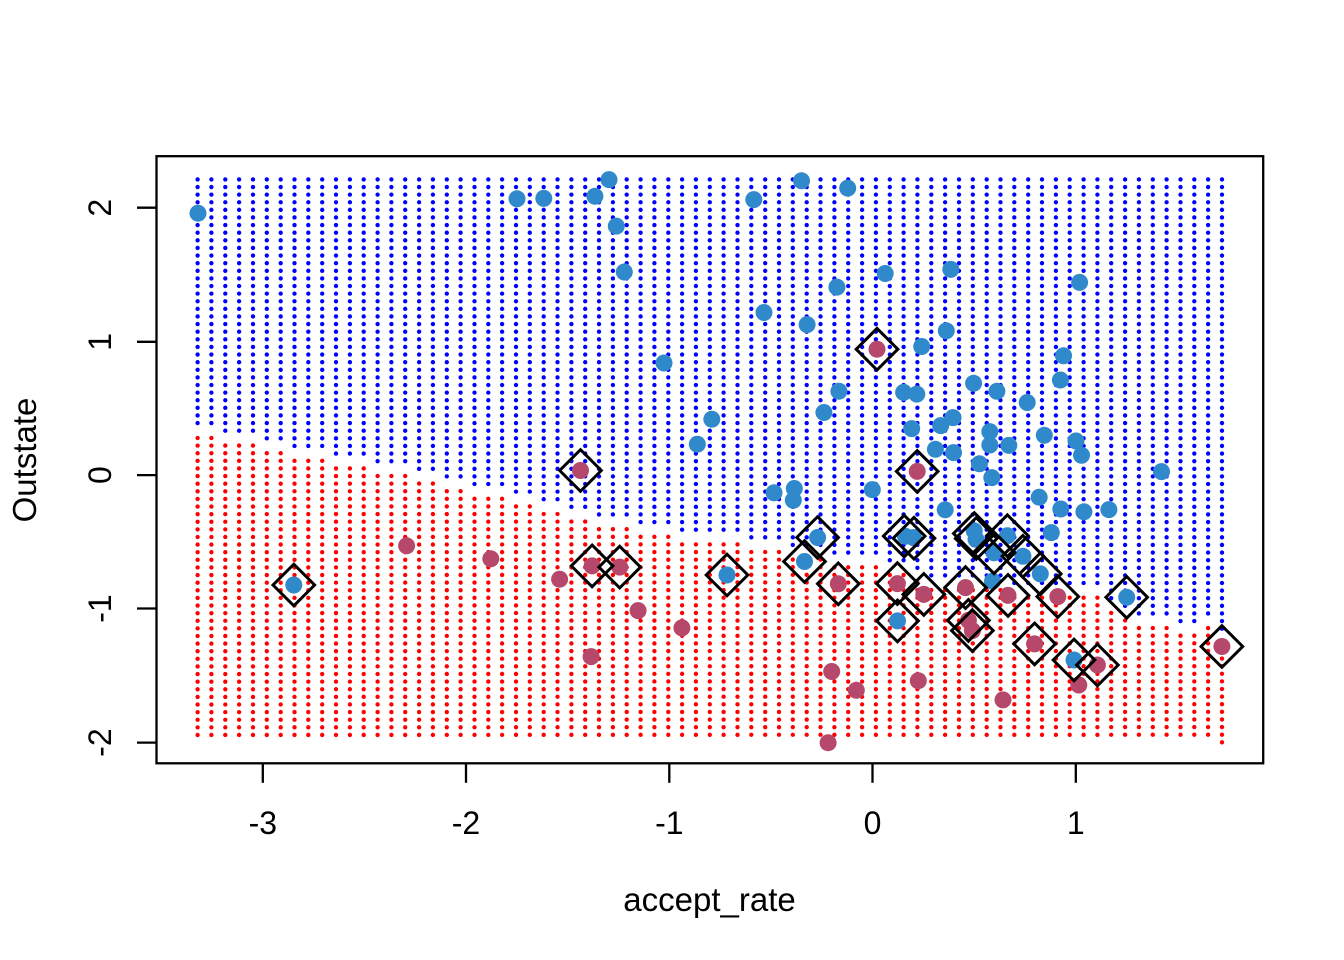  What do you see at coordinates (709, 899) in the screenshot?
I see `svg-text: accept_rate` at bounding box center [709, 899].